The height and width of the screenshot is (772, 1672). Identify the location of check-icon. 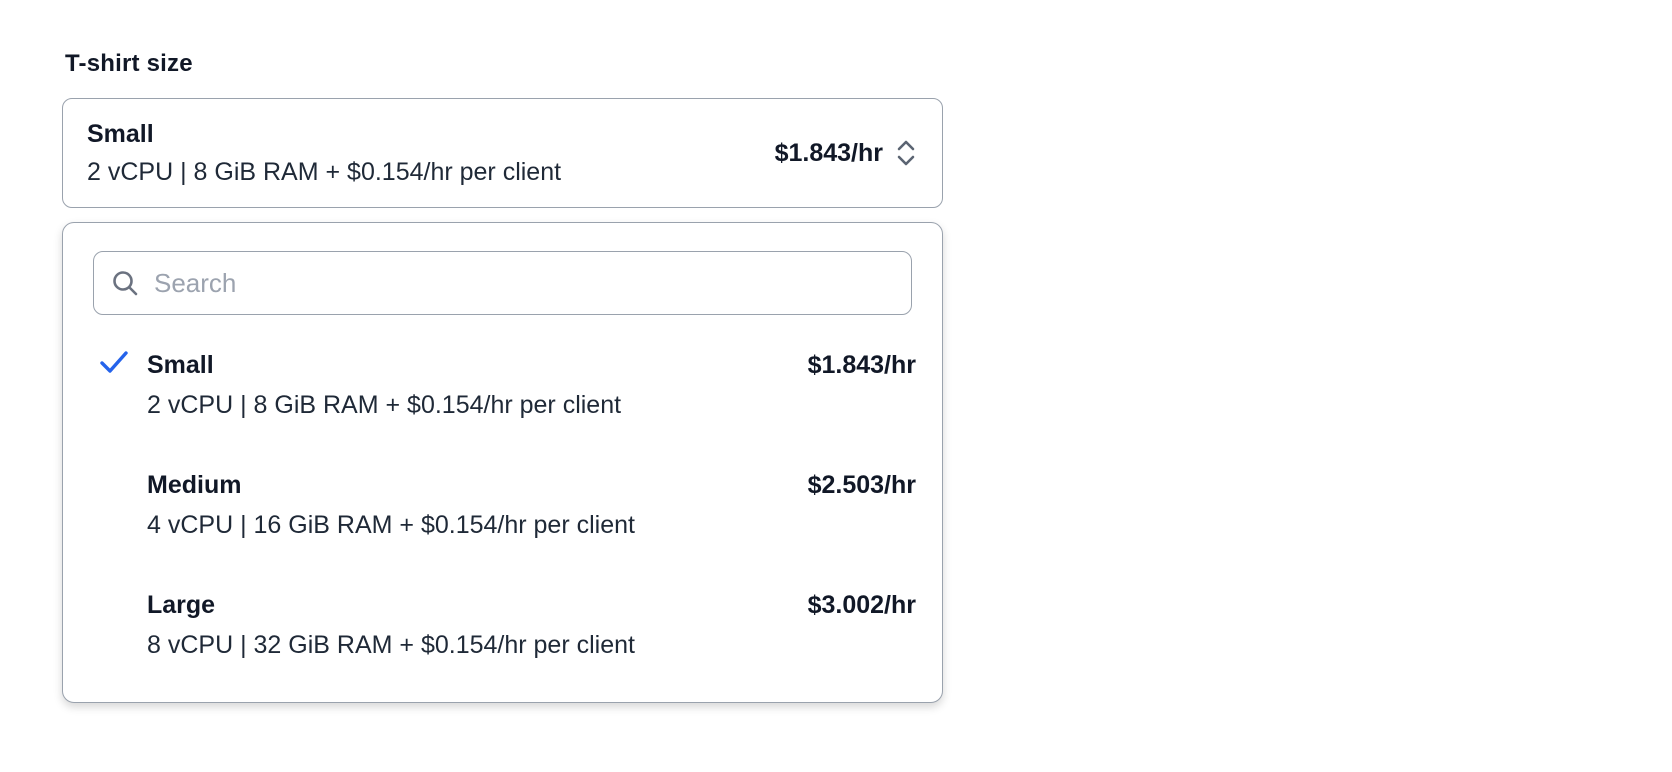
(123, 359).